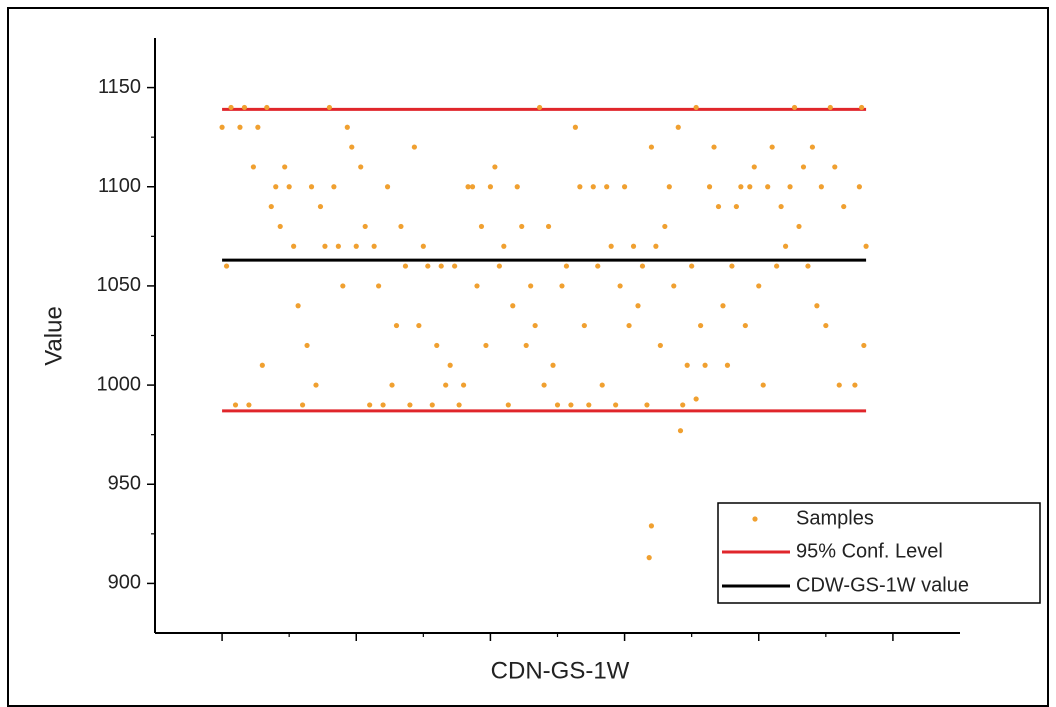  Describe the element at coordinates (119, 186) in the screenshot. I see `y-tick-label: 1100` at that location.